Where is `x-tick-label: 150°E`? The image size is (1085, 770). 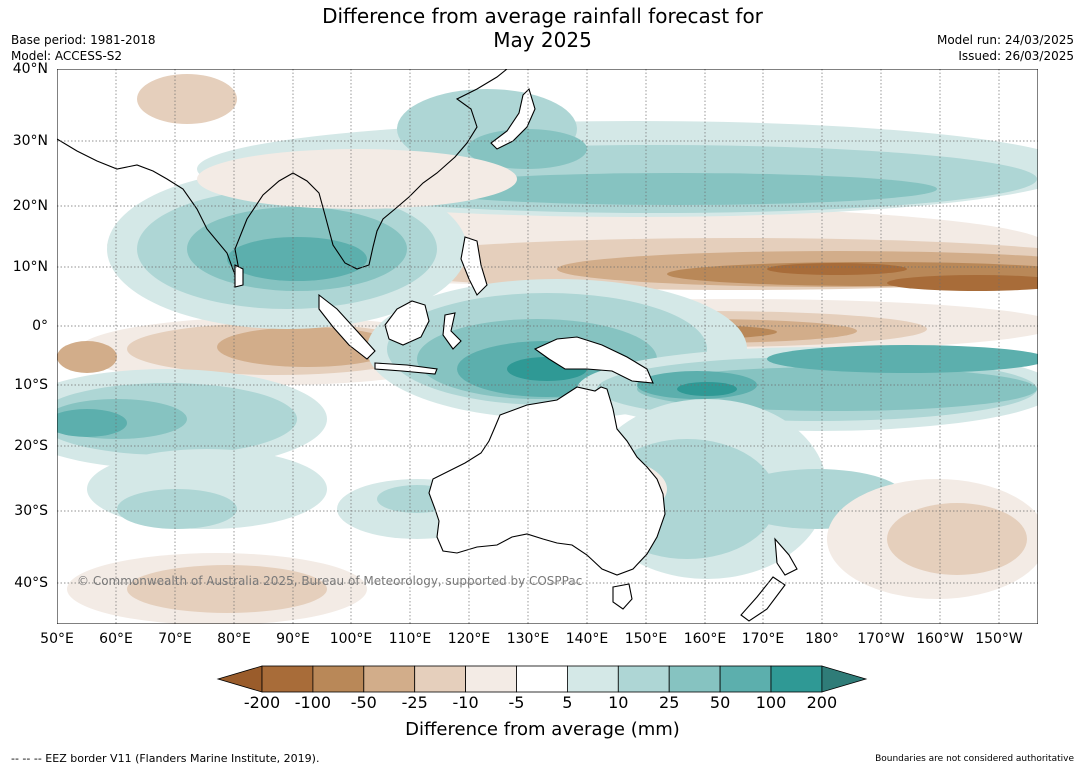 x-tick-label: 150°E is located at coordinates (646, 639).